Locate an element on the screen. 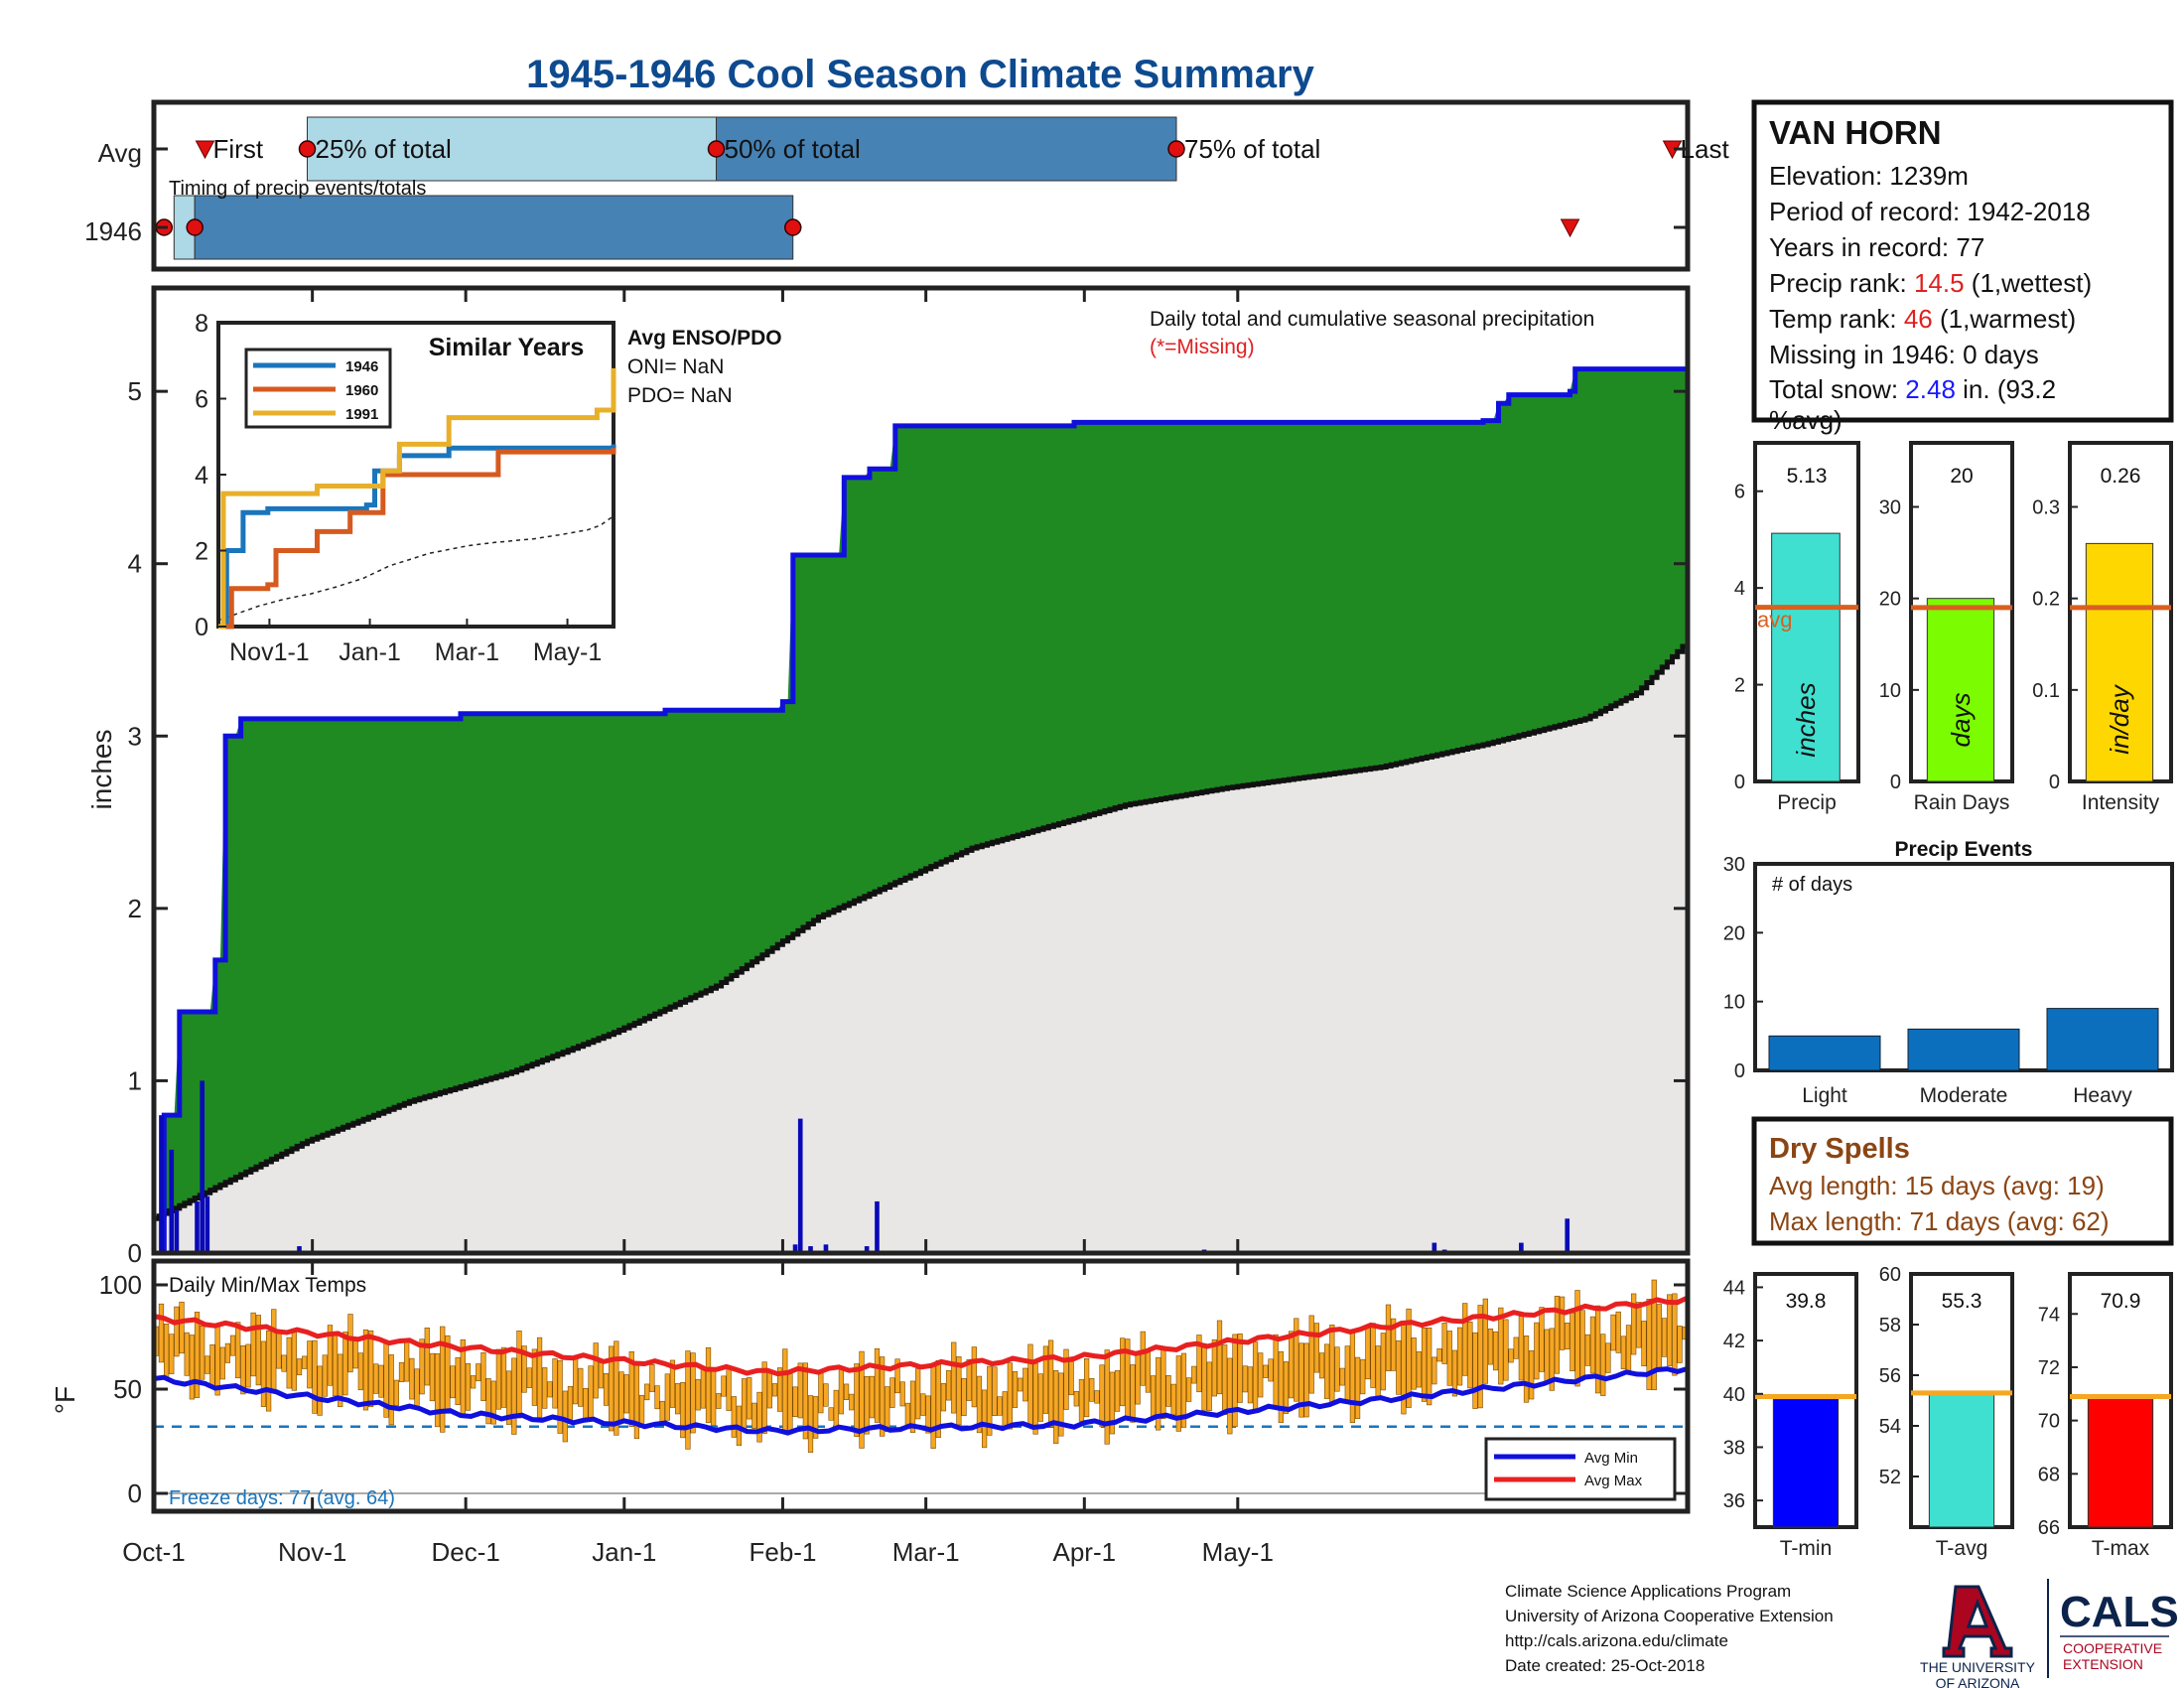  date-tick-label-6: Apr-1 is located at coordinates (1085, 1552).